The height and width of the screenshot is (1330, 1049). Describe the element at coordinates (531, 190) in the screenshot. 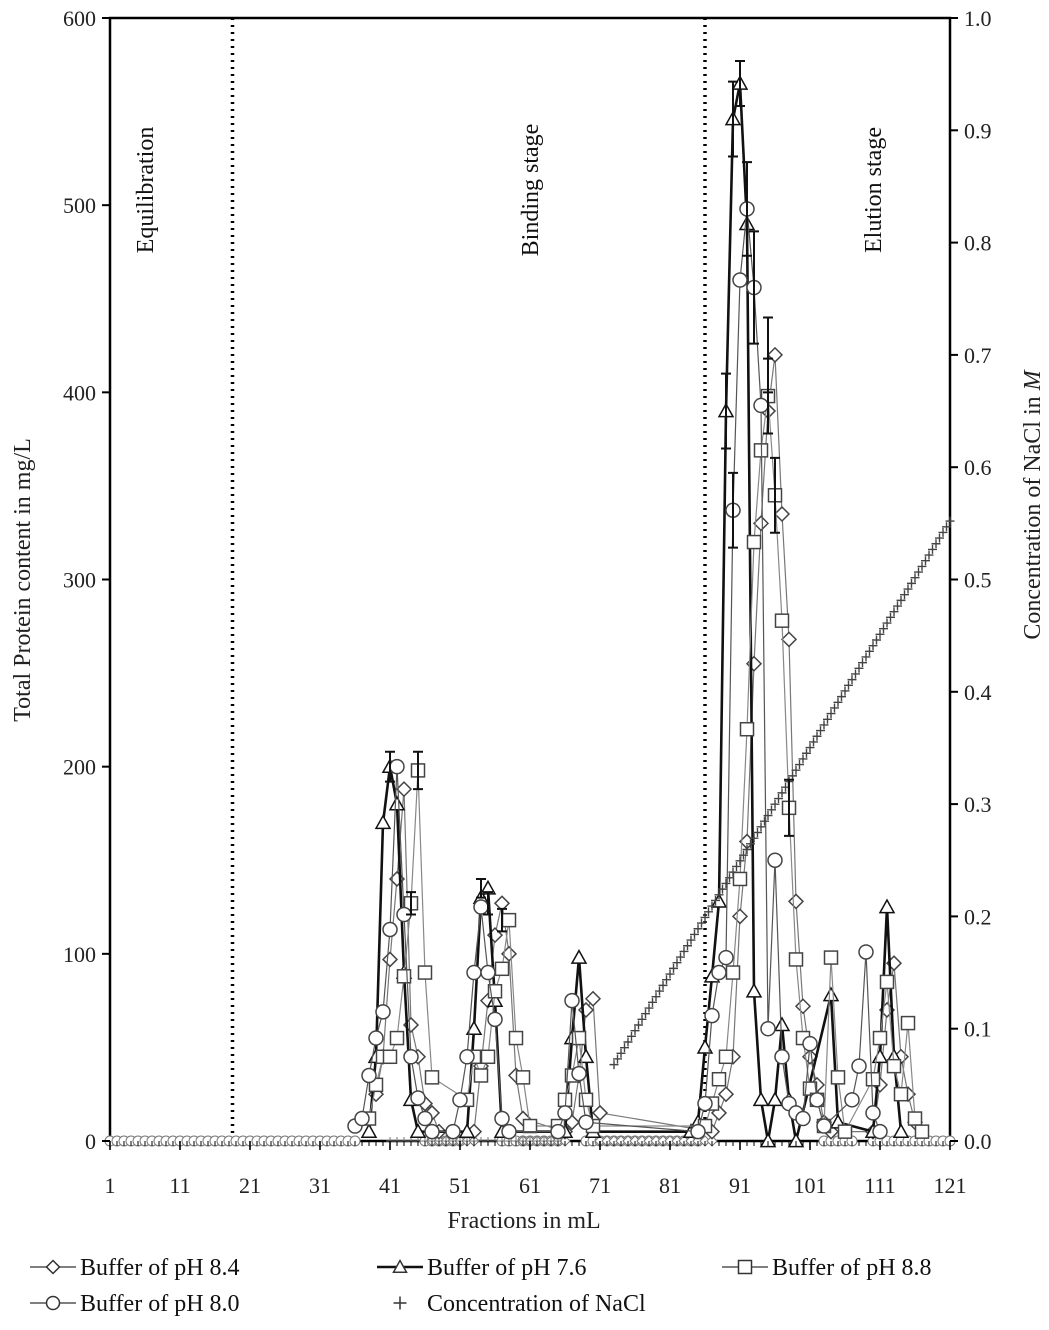

I see `stage-label: Binding stage` at that location.